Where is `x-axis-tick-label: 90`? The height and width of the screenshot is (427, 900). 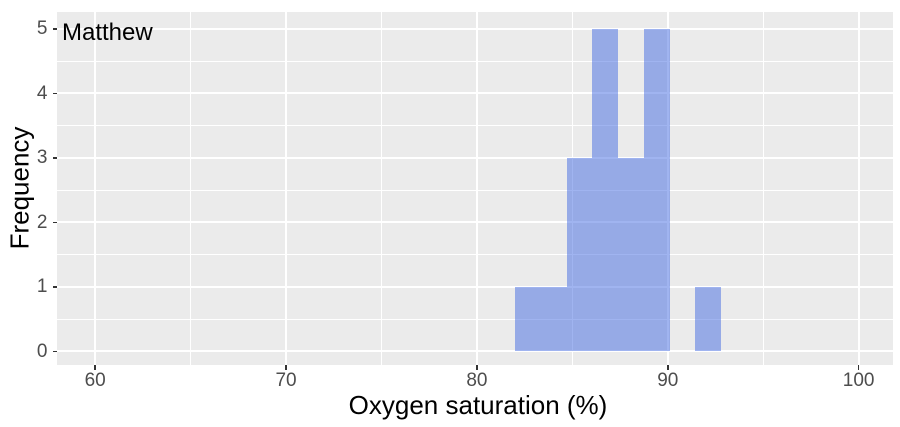
x-axis-tick-label: 90 is located at coordinates (668, 380).